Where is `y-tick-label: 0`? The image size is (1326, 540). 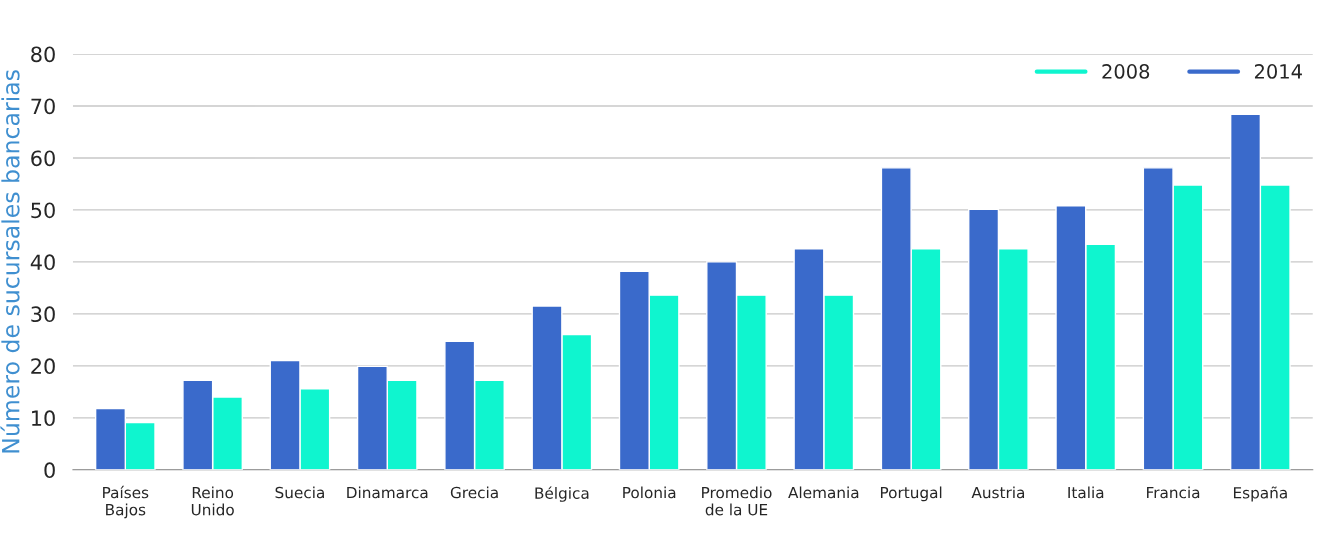
y-tick-label: 0 is located at coordinates (49, 470).